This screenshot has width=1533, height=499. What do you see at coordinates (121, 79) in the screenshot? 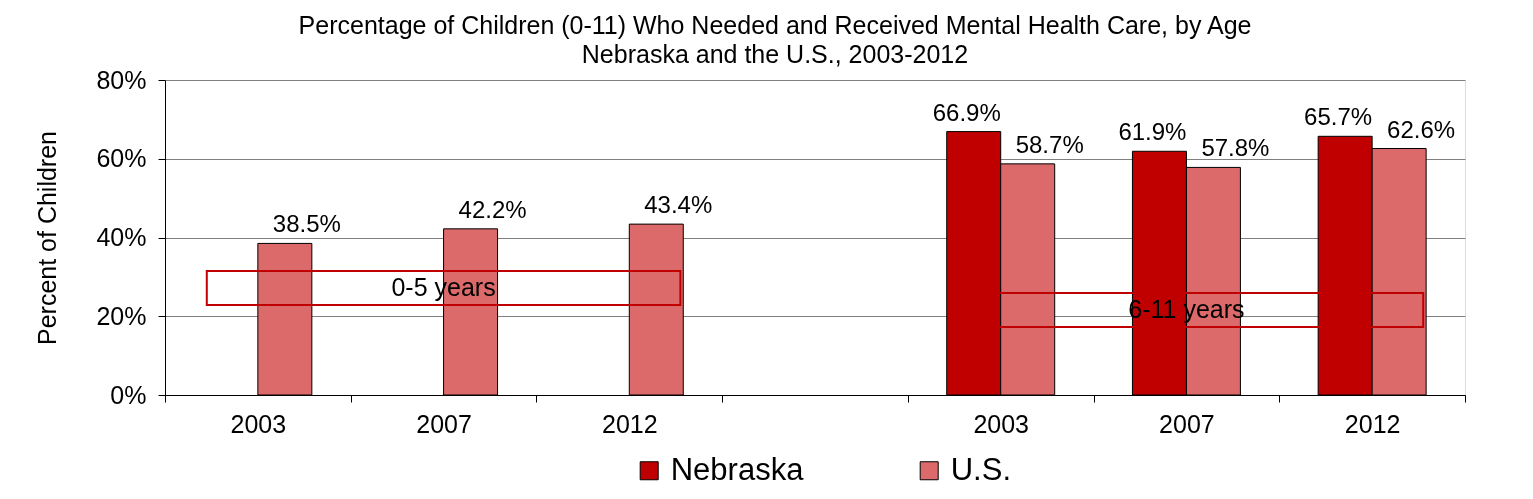
I see `y-tick-label: 80%` at bounding box center [121, 79].